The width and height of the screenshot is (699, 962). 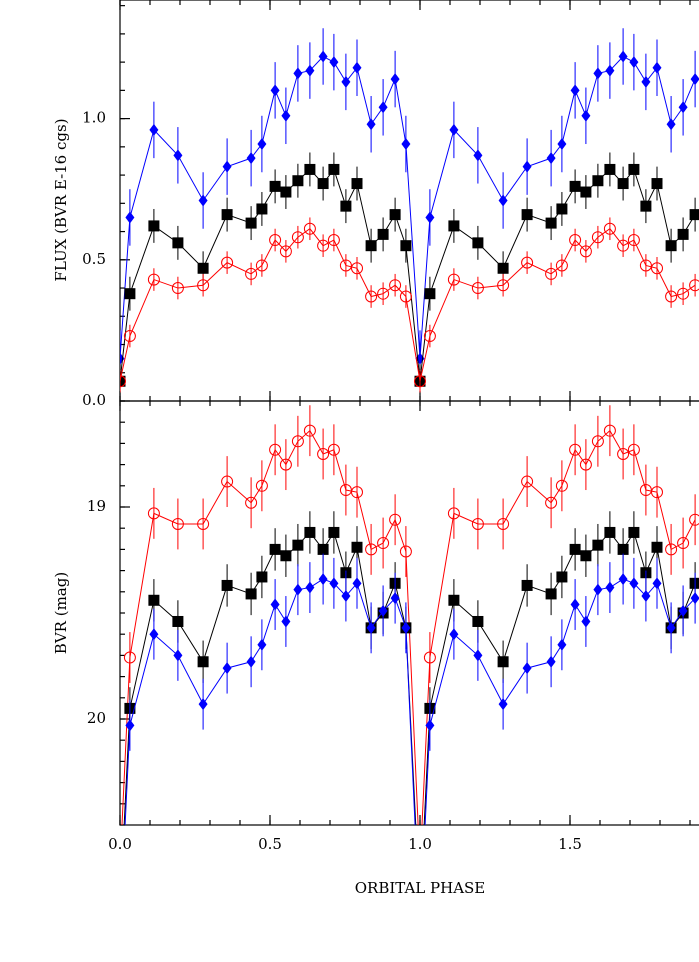 What do you see at coordinates (570, 844) in the screenshot?
I see `x-tick-label: 1.5` at bounding box center [570, 844].